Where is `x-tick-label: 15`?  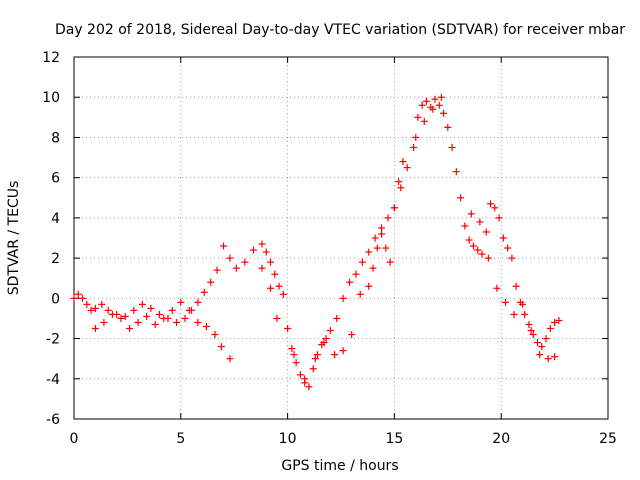 x-tick-label: 15 is located at coordinates (394, 439).